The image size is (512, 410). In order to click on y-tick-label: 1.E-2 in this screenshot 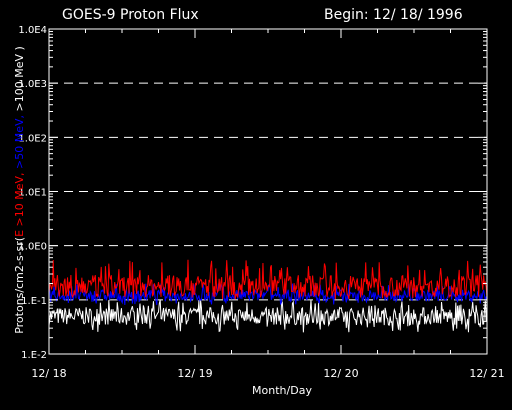, I will do `click(34, 355)`.